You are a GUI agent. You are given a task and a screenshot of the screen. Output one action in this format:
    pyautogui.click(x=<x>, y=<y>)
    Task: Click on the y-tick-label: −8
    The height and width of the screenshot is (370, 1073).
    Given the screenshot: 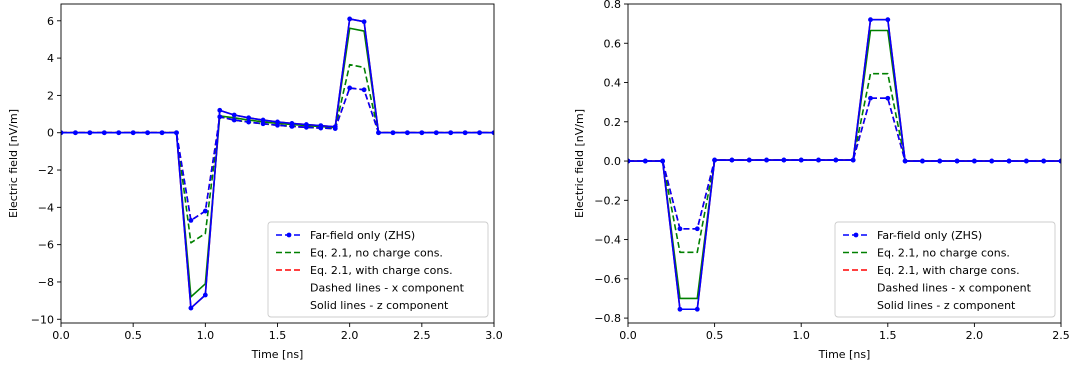 What is the action you would take?
    pyautogui.click(x=46, y=282)
    